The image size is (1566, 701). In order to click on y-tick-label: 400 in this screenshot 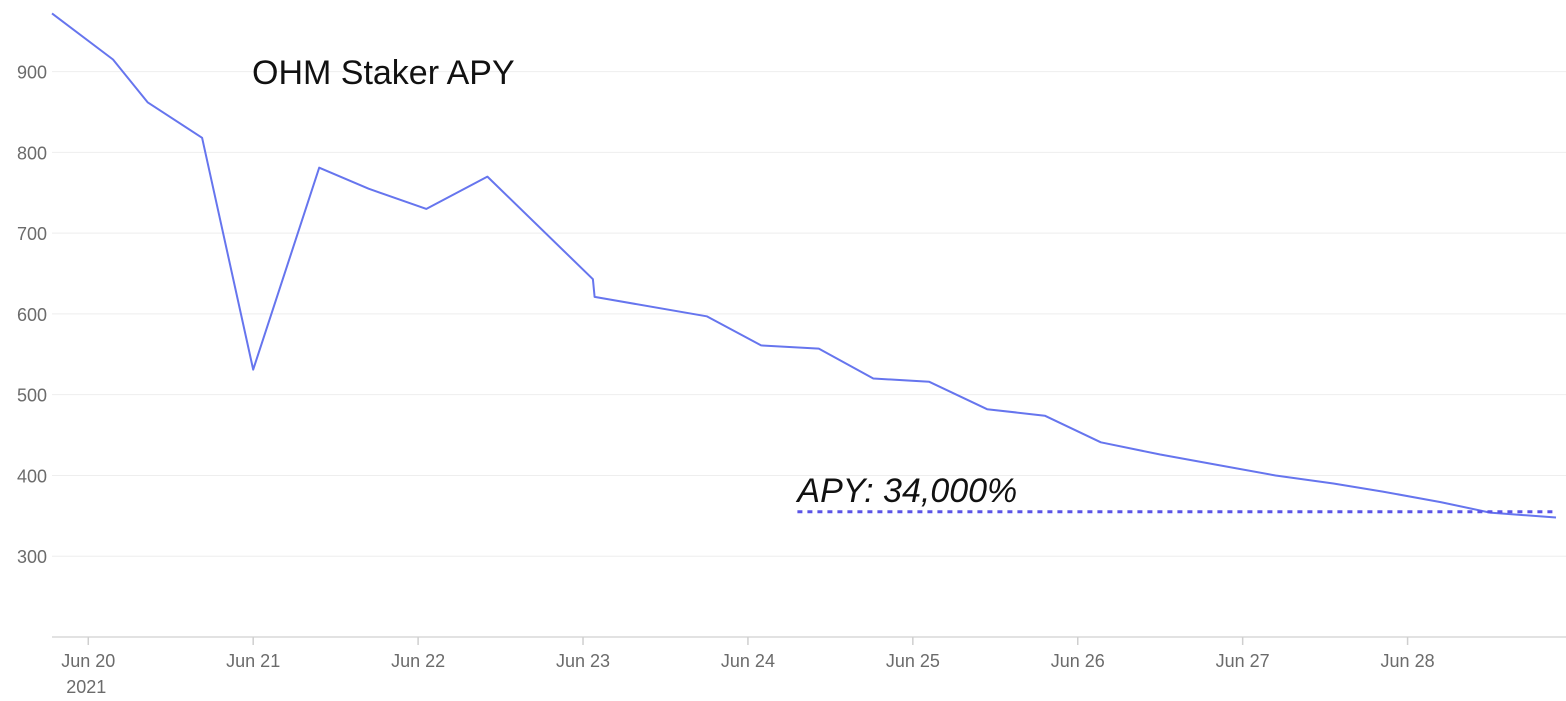, I will do `click(32, 476)`.